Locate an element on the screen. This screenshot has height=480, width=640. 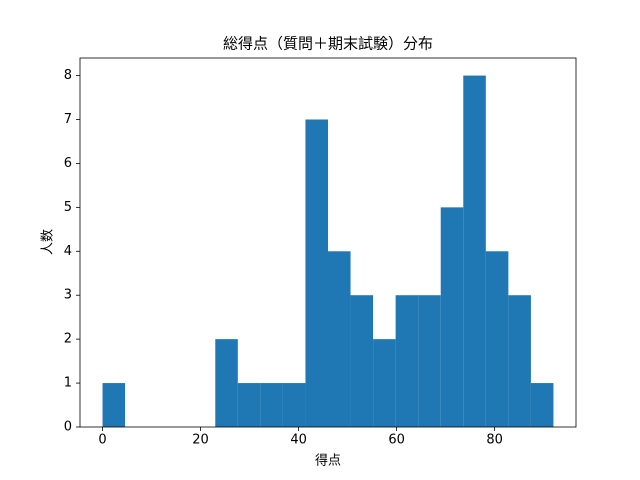
y-tick-label: 3 is located at coordinates (68, 295).